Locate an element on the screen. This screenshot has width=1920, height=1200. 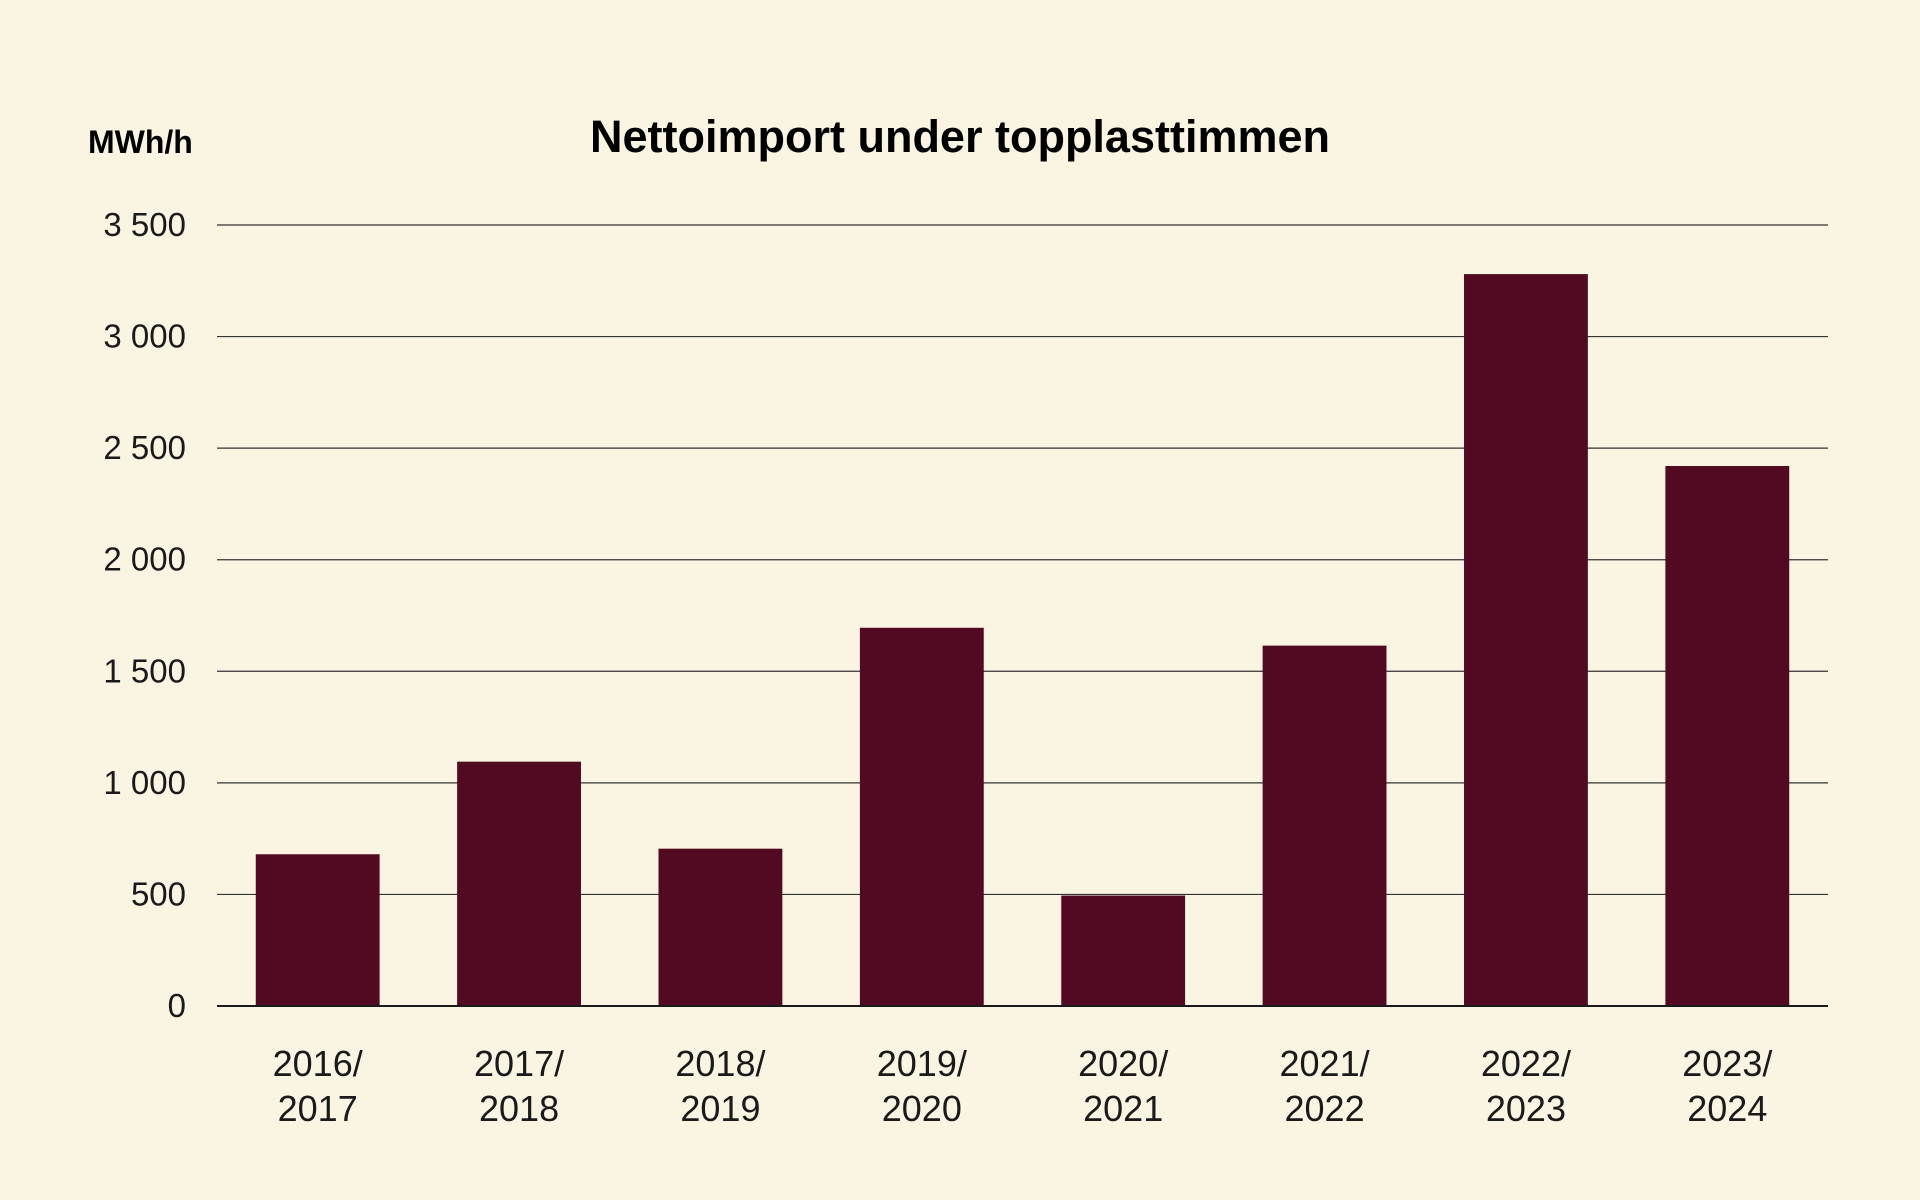
x-tick-label: 2017/ is located at coordinates (519, 1063).